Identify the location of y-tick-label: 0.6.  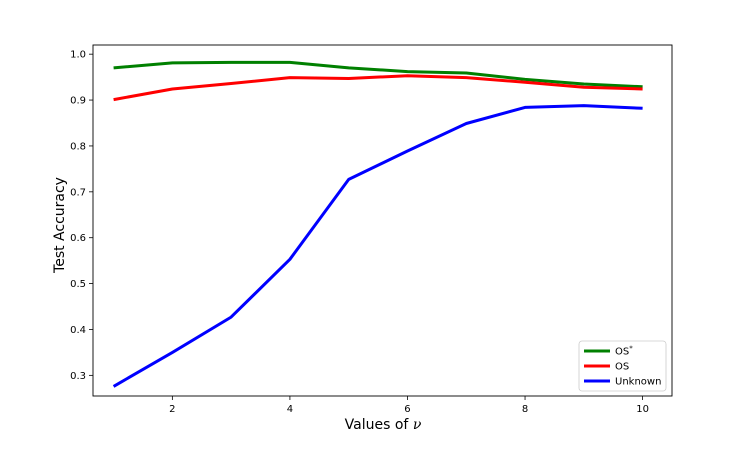
(78, 238).